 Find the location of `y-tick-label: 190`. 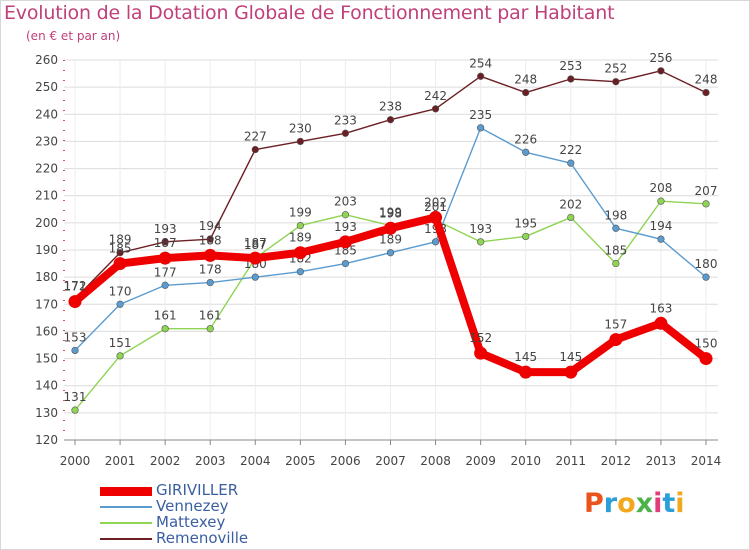

y-tick-label: 190 is located at coordinates (46, 250).